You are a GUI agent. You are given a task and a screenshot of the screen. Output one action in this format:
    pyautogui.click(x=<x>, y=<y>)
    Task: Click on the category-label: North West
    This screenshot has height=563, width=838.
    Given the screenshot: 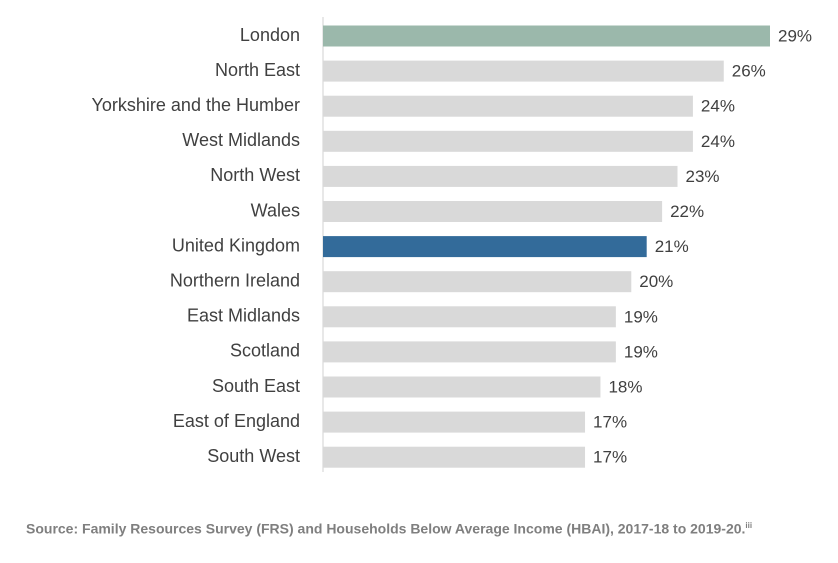 What is the action you would take?
    pyautogui.click(x=255, y=175)
    